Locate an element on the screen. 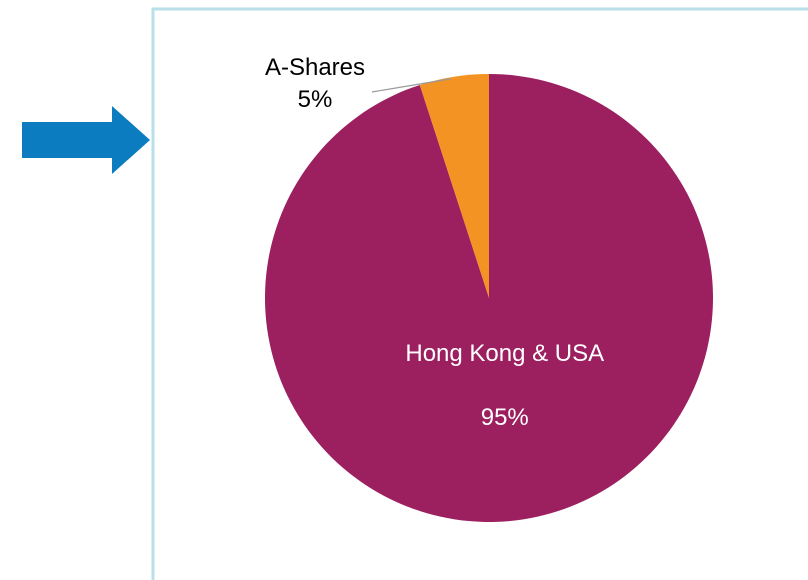 This screenshot has height=580, width=808. leader-line is located at coordinates (411, 85).